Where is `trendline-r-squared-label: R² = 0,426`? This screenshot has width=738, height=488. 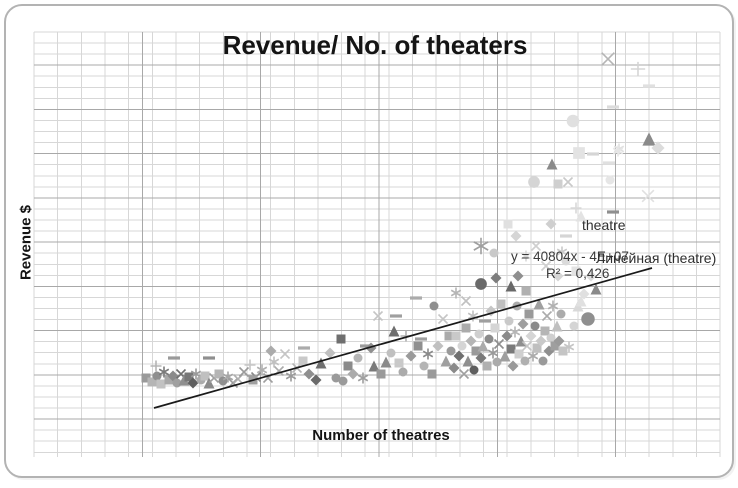 trendline-r-squared-label: R² = 0,426 is located at coordinates (578, 273).